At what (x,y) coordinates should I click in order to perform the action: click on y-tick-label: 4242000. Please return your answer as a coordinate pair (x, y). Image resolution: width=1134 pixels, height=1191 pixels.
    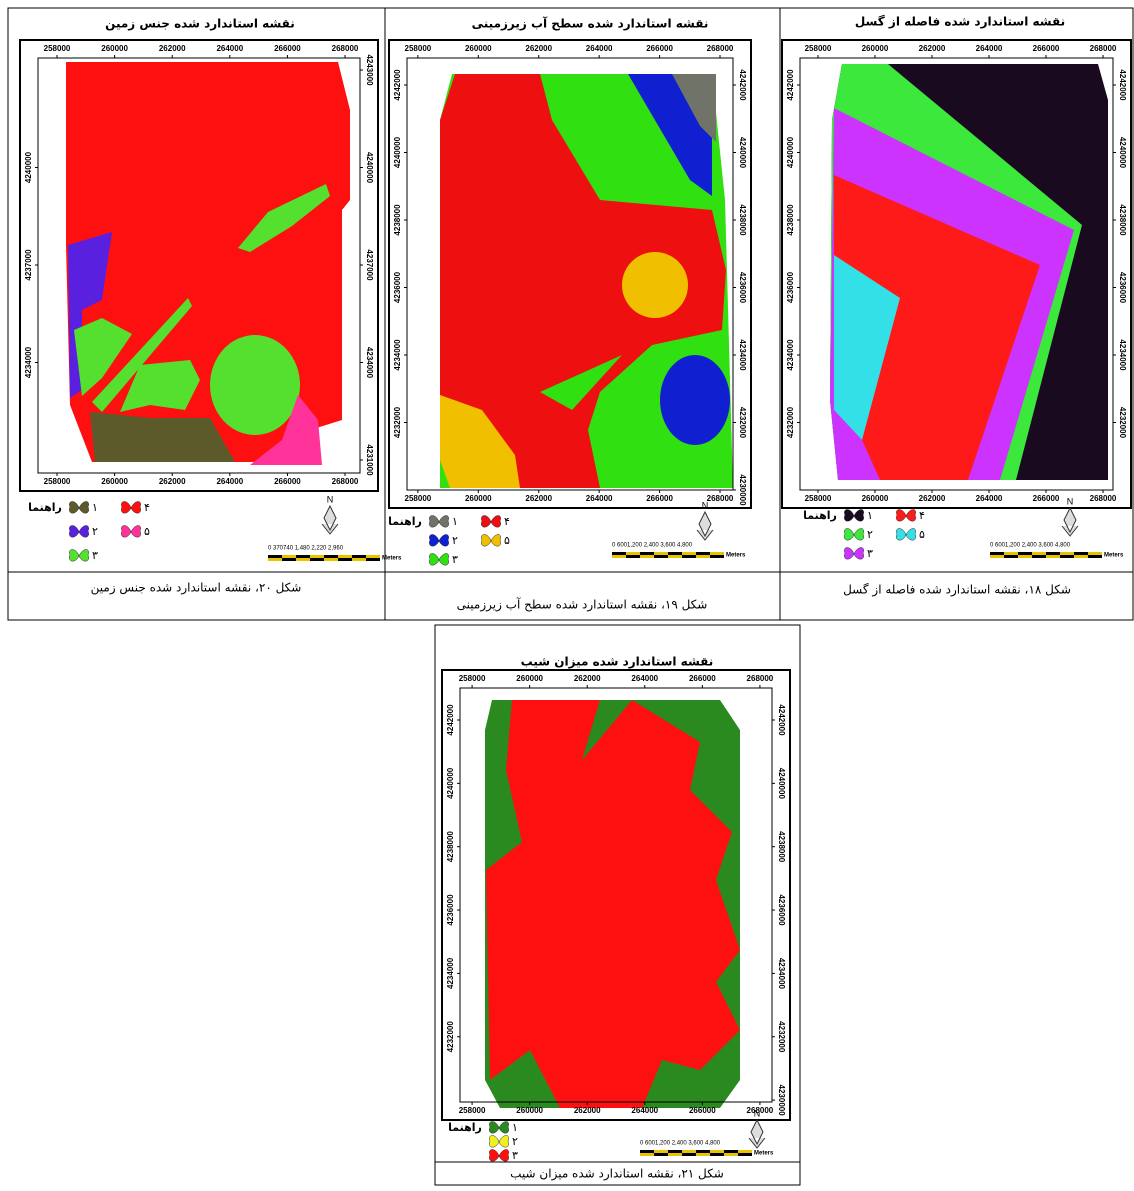
    Looking at the image, I should click on (781, 720).